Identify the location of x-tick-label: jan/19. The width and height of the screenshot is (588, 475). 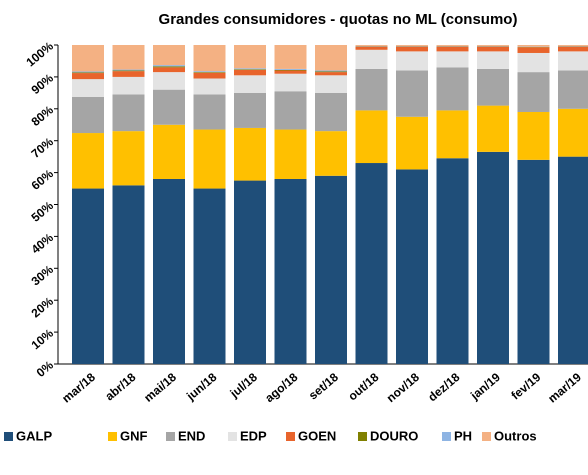
(485, 386).